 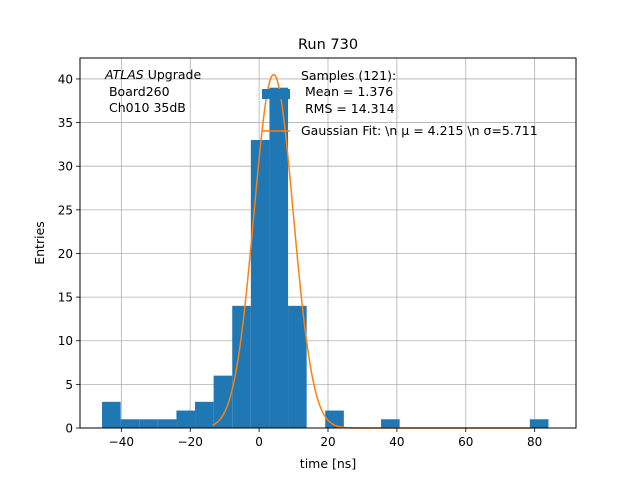 I want to click on x-tick-label: −40, so click(x=121, y=442).